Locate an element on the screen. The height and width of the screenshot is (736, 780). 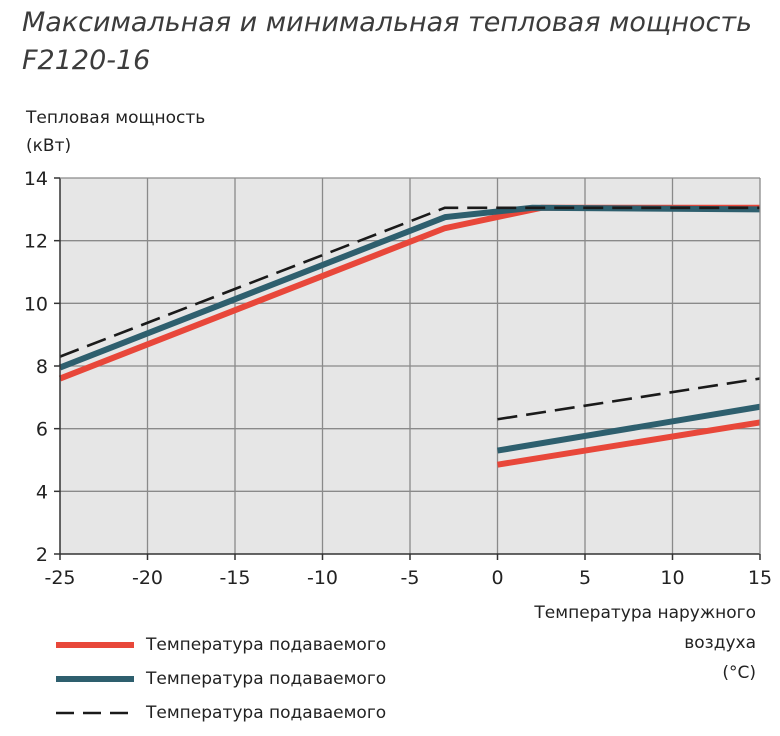
y-tick-label: 10 is located at coordinates (36, 304).